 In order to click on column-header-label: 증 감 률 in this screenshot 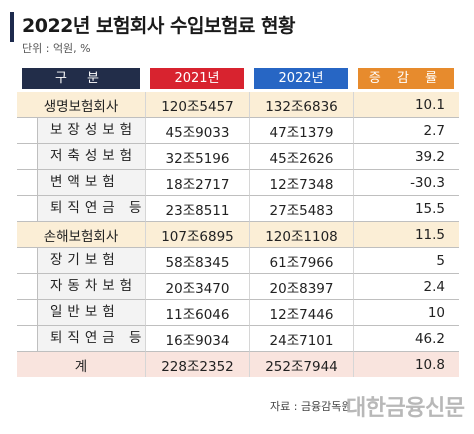, I will do `click(406, 78)`.